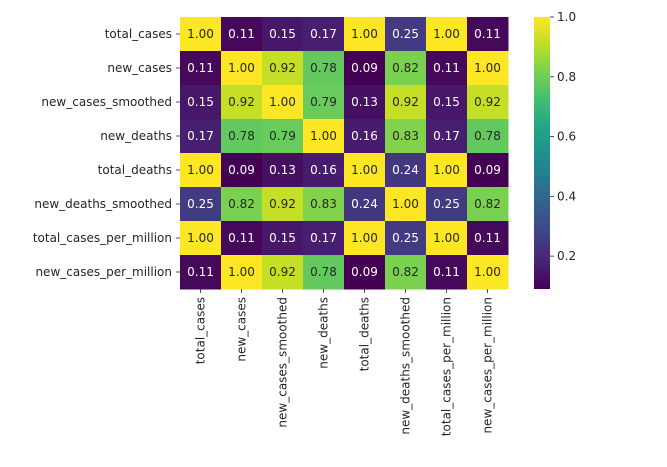 The height and width of the screenshot is (467, 667). Describe the element at coordinates (447, 366) in the screenshot. I see `x-tick-label: total_cases_per_million` at that location.